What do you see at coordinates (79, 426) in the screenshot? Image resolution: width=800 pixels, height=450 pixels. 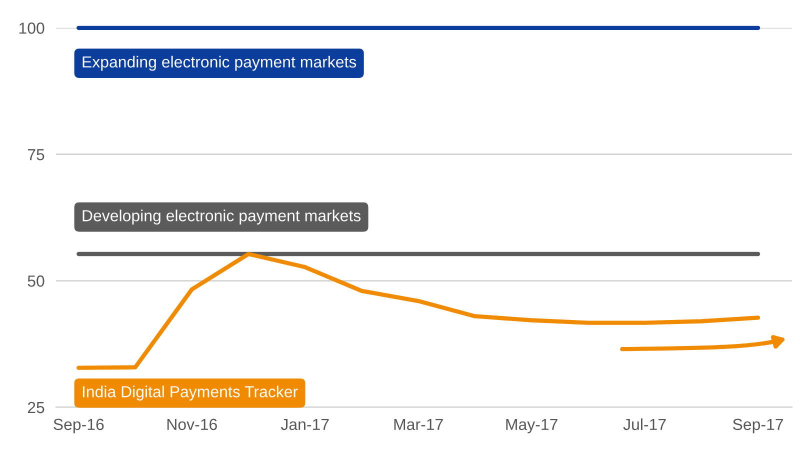 I see `x-tick-label: Sep-16` at bounding box center [79, 426].